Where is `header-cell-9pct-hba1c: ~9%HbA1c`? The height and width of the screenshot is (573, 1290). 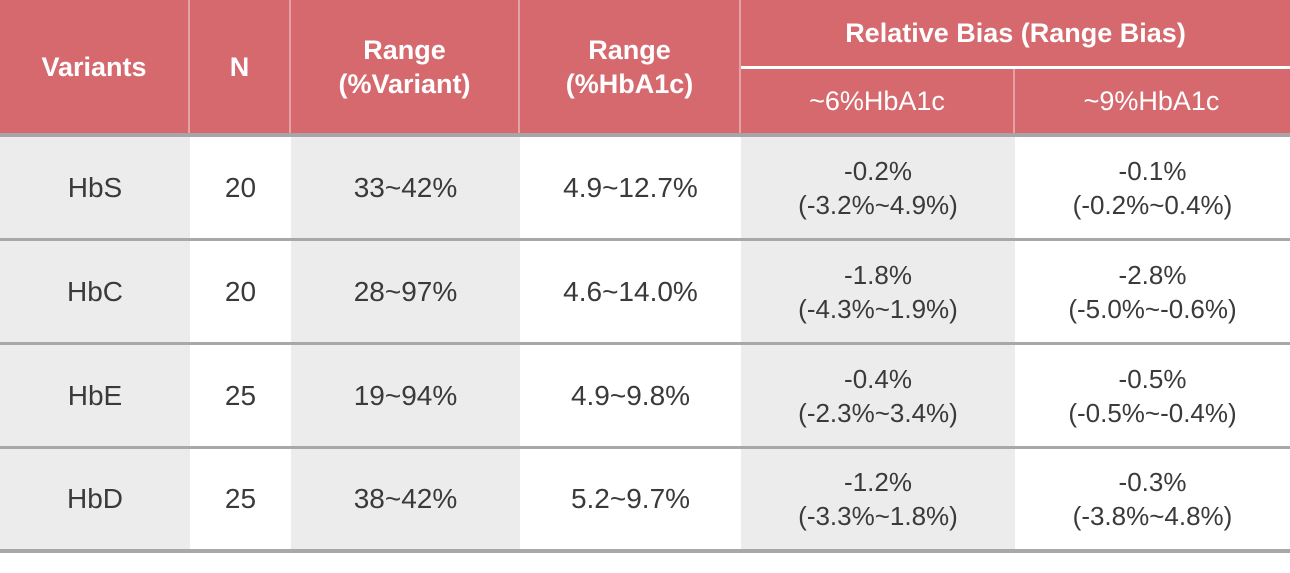
header-cell-9pct-hba1c: ~9%HbA1c is located at coordinates (1151, 100).